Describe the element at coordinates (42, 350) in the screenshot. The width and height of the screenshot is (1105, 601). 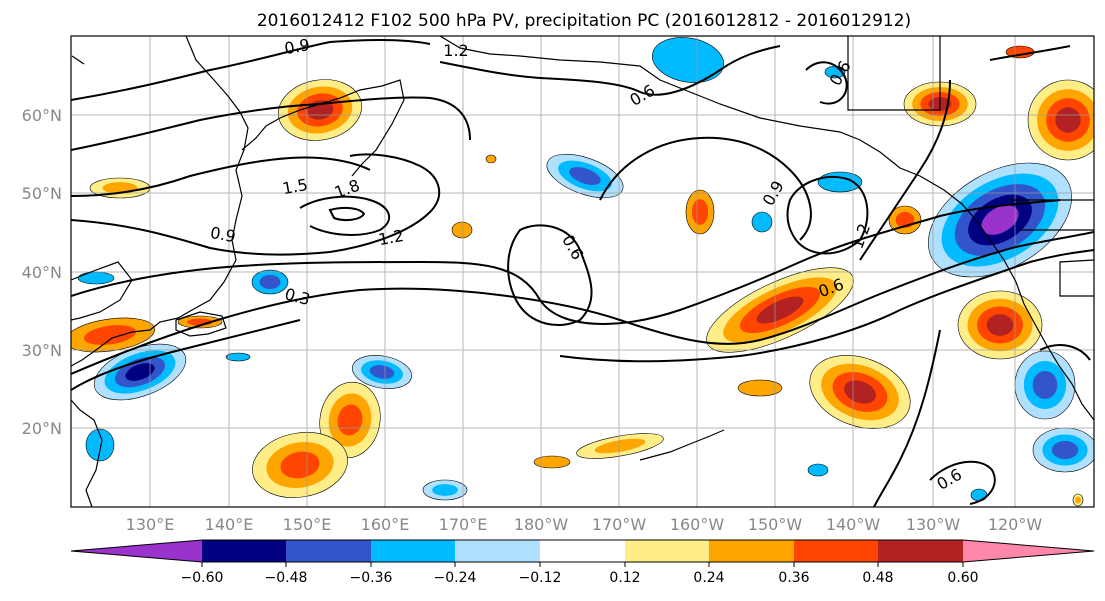
I see `lat-label: 30°N` at that location.